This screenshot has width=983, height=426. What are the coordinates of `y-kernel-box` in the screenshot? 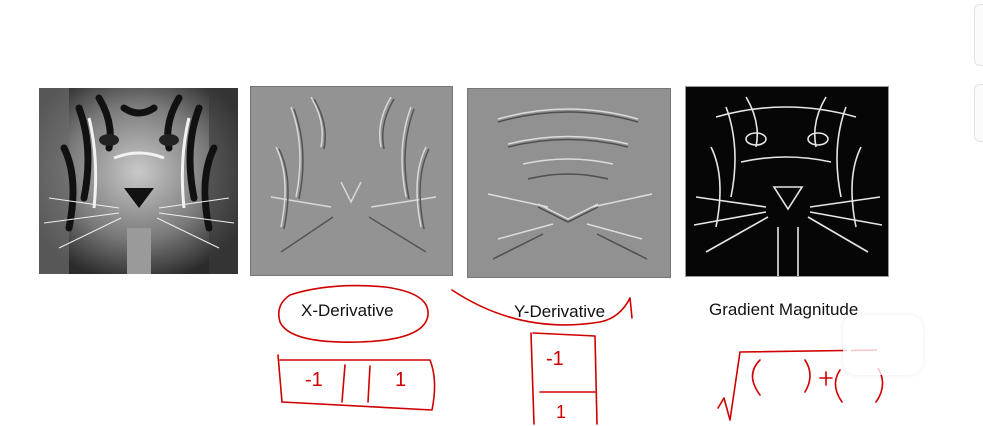 It's located at (565, 378).